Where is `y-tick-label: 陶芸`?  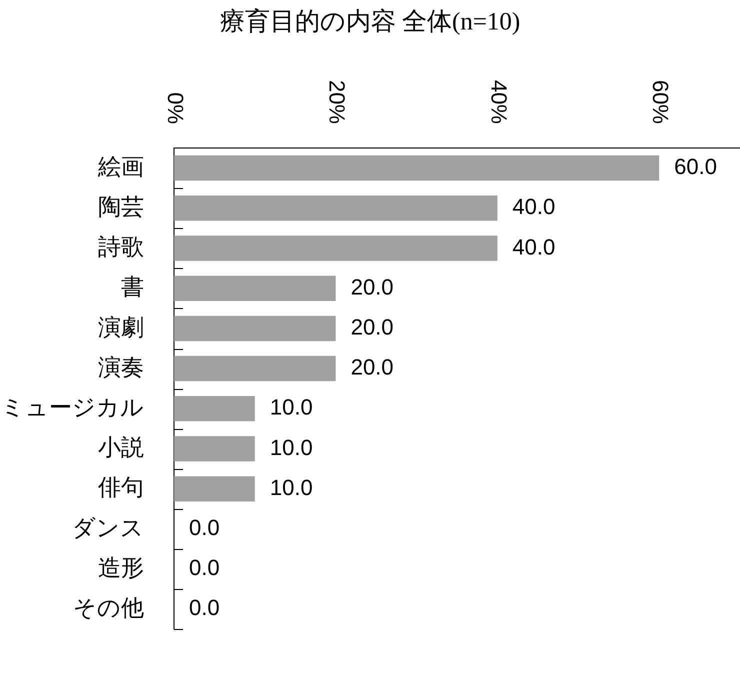 y-tick-label: 陶芸 is located at coordinates (121, 206).